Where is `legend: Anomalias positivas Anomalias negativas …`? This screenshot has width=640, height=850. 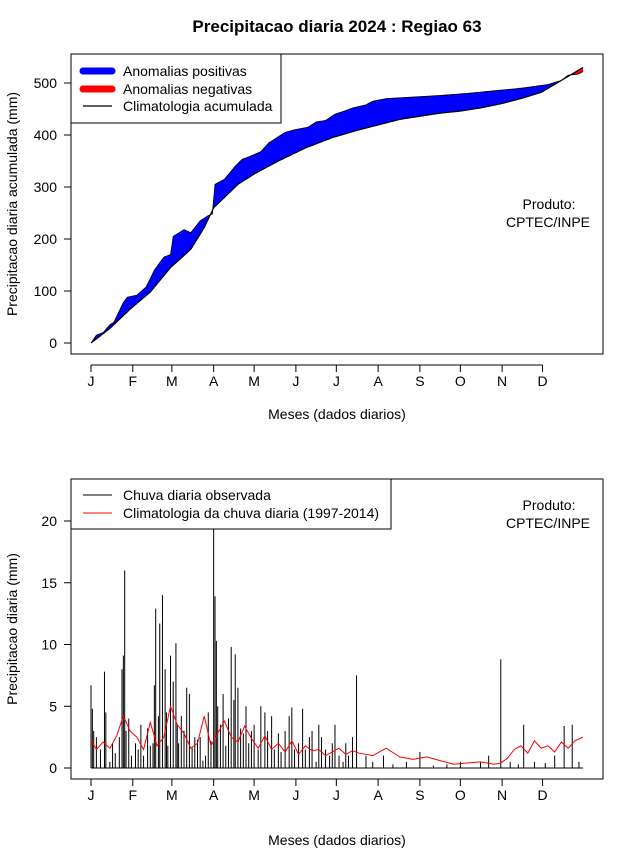 legend: Anomalias positivas Anomalias negativas … is located at coordinates (176, 88).